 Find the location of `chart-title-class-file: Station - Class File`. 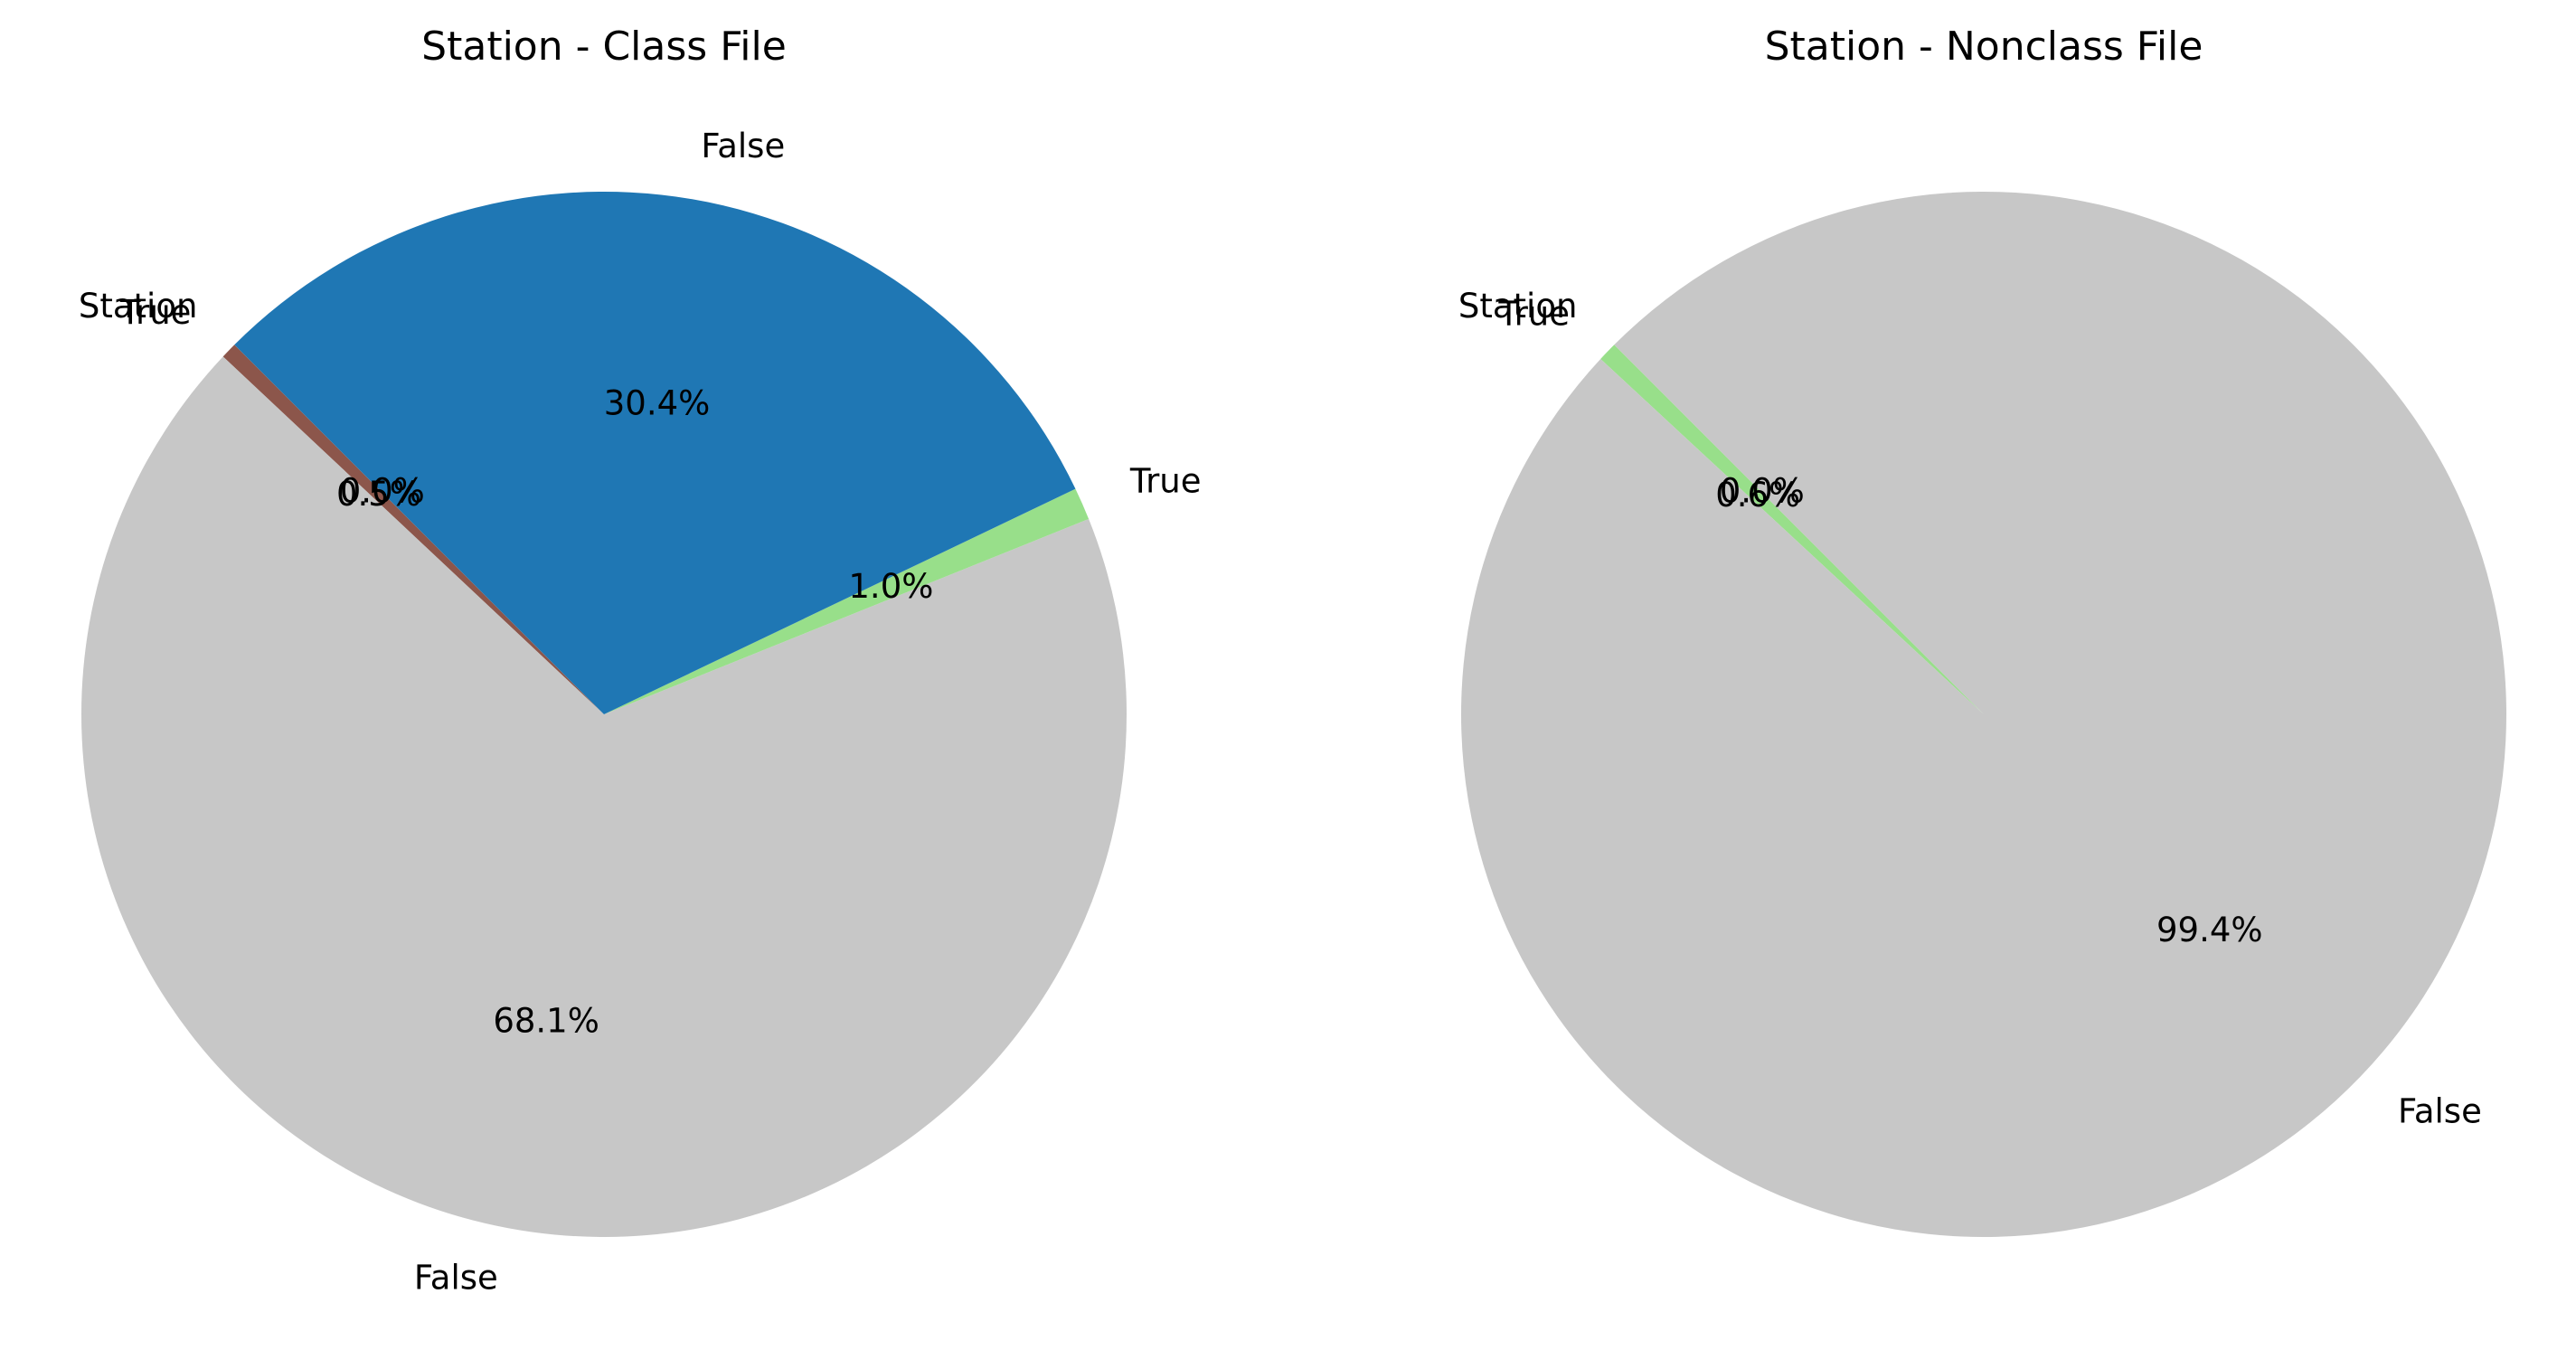

chart-title-class-file: Station - Class File is located at coordinates (604, 47).